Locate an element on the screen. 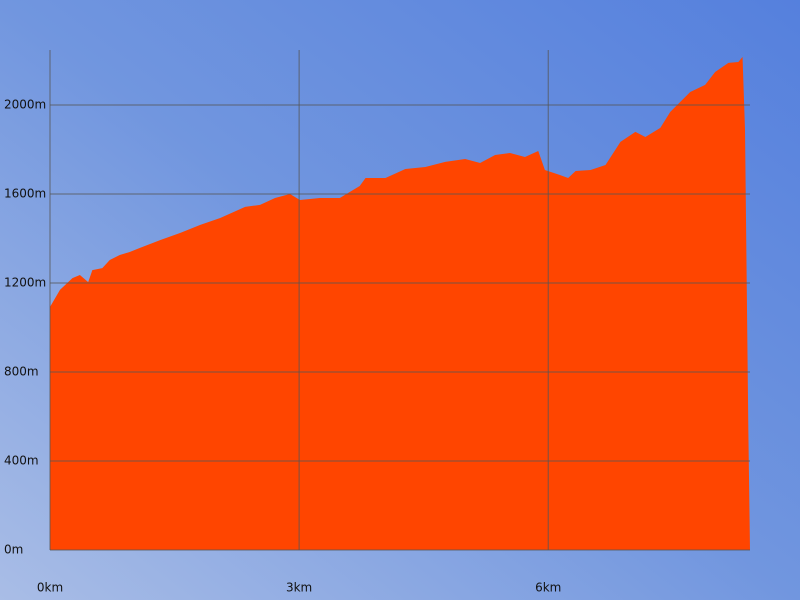 The height and width of the screenshot is (600, 800). y-tick-label: 1200m is located at coordinates (25, 282).